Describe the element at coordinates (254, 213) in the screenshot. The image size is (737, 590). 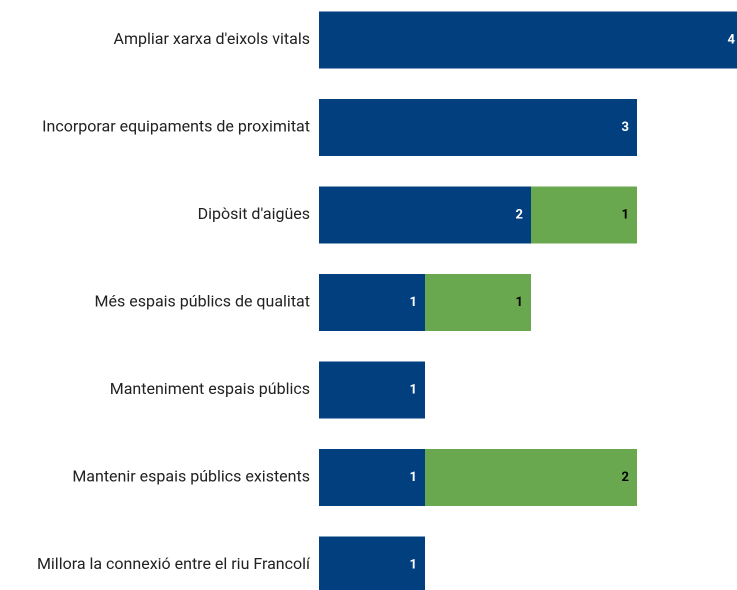
I see `category-label: Dipòsit d'aigües` at that location.